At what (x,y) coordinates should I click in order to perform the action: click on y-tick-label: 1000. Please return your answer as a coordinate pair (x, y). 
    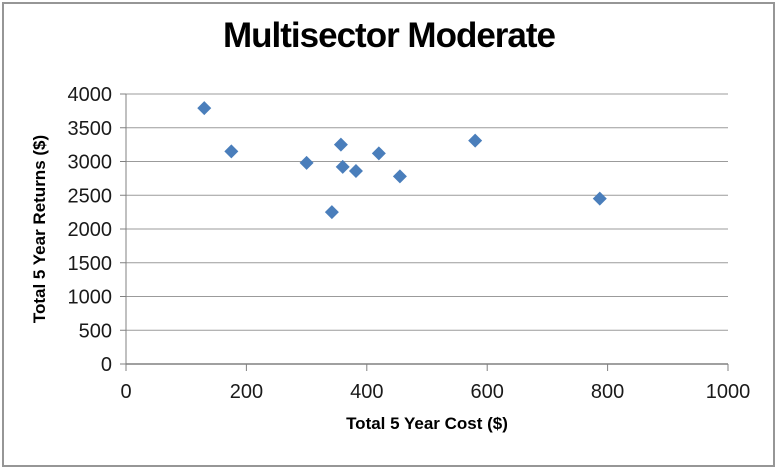
    Looking at the image, I should click on (90, 298).